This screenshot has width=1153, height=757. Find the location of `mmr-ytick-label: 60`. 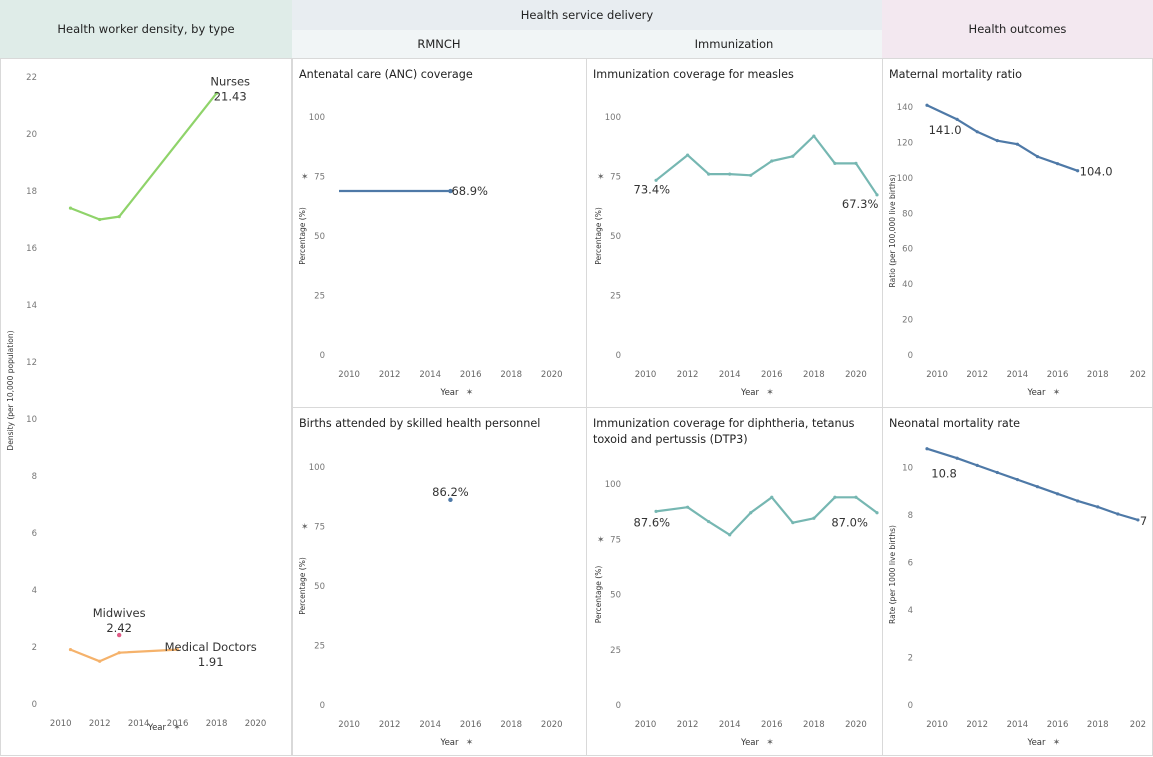

mmr-ytick-label: 60 is located at coordinates (907, 250).